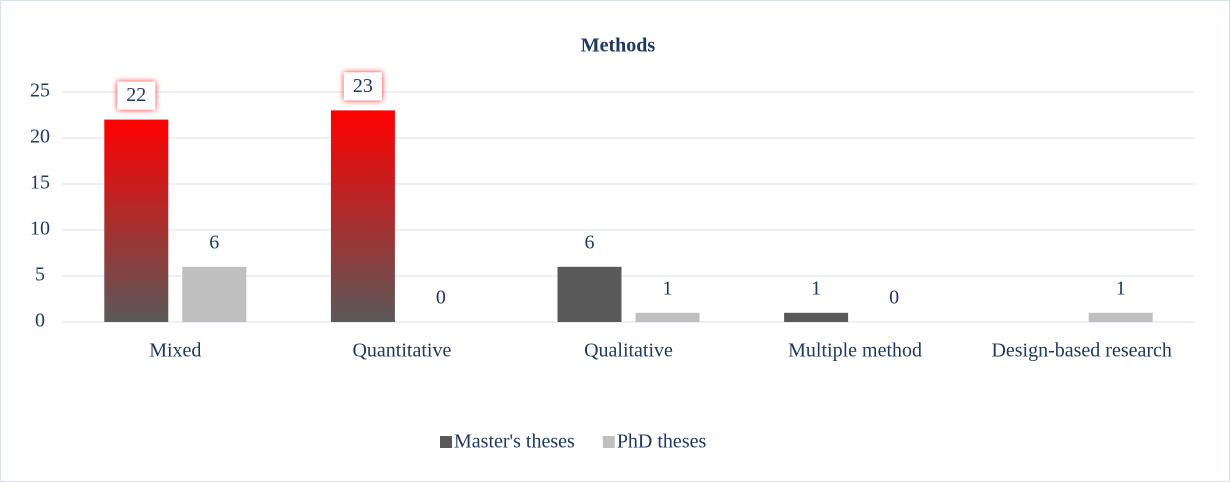 This screenshot has width=1230, height=482. Describe the element at coordinates (662, 442) in the screenshot. I see `legend-label: PhD theses` at that location.